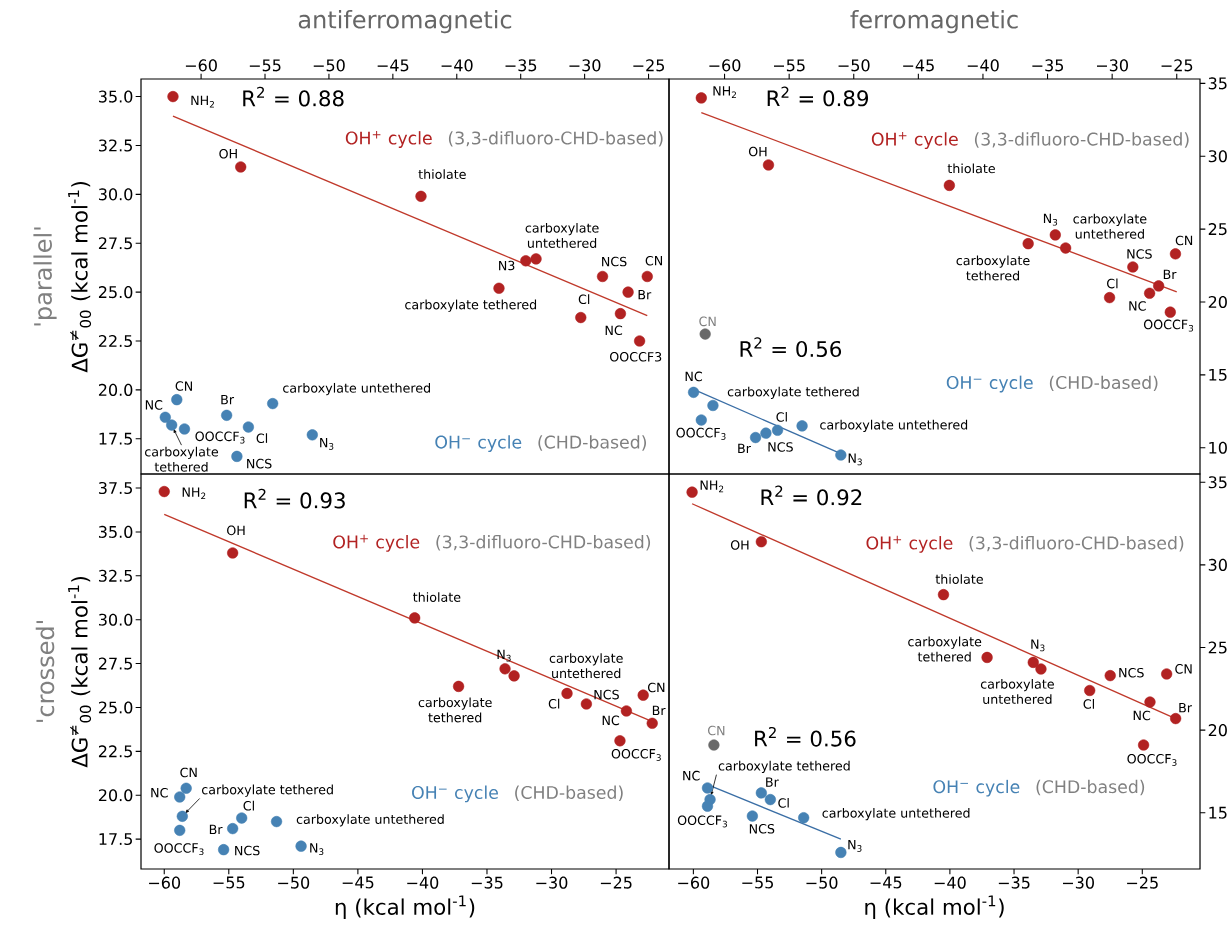 The height and width of the screenshot is (927, 1229). Describe the element at coordinates (976, 788) in the screenshot. I see `text: OH$^{−}$ cycle` at that location.